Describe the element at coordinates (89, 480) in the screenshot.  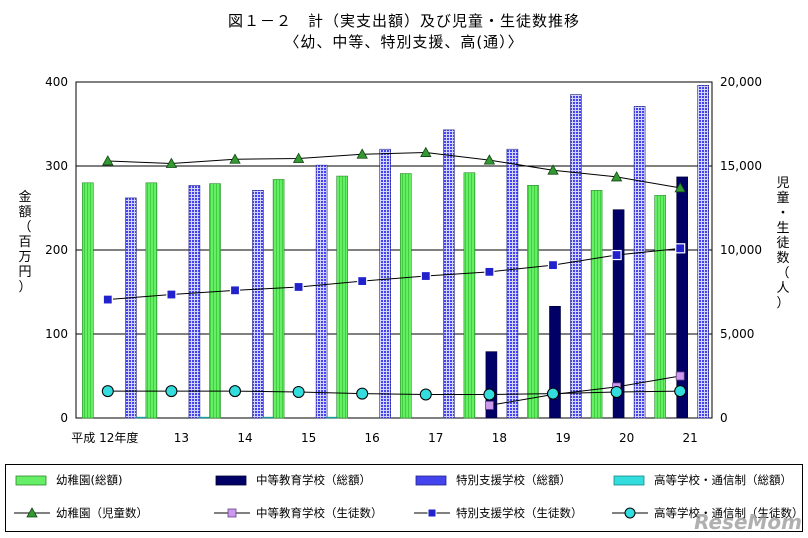
I see `legend-label: 幼稚園(総額)` at that location.